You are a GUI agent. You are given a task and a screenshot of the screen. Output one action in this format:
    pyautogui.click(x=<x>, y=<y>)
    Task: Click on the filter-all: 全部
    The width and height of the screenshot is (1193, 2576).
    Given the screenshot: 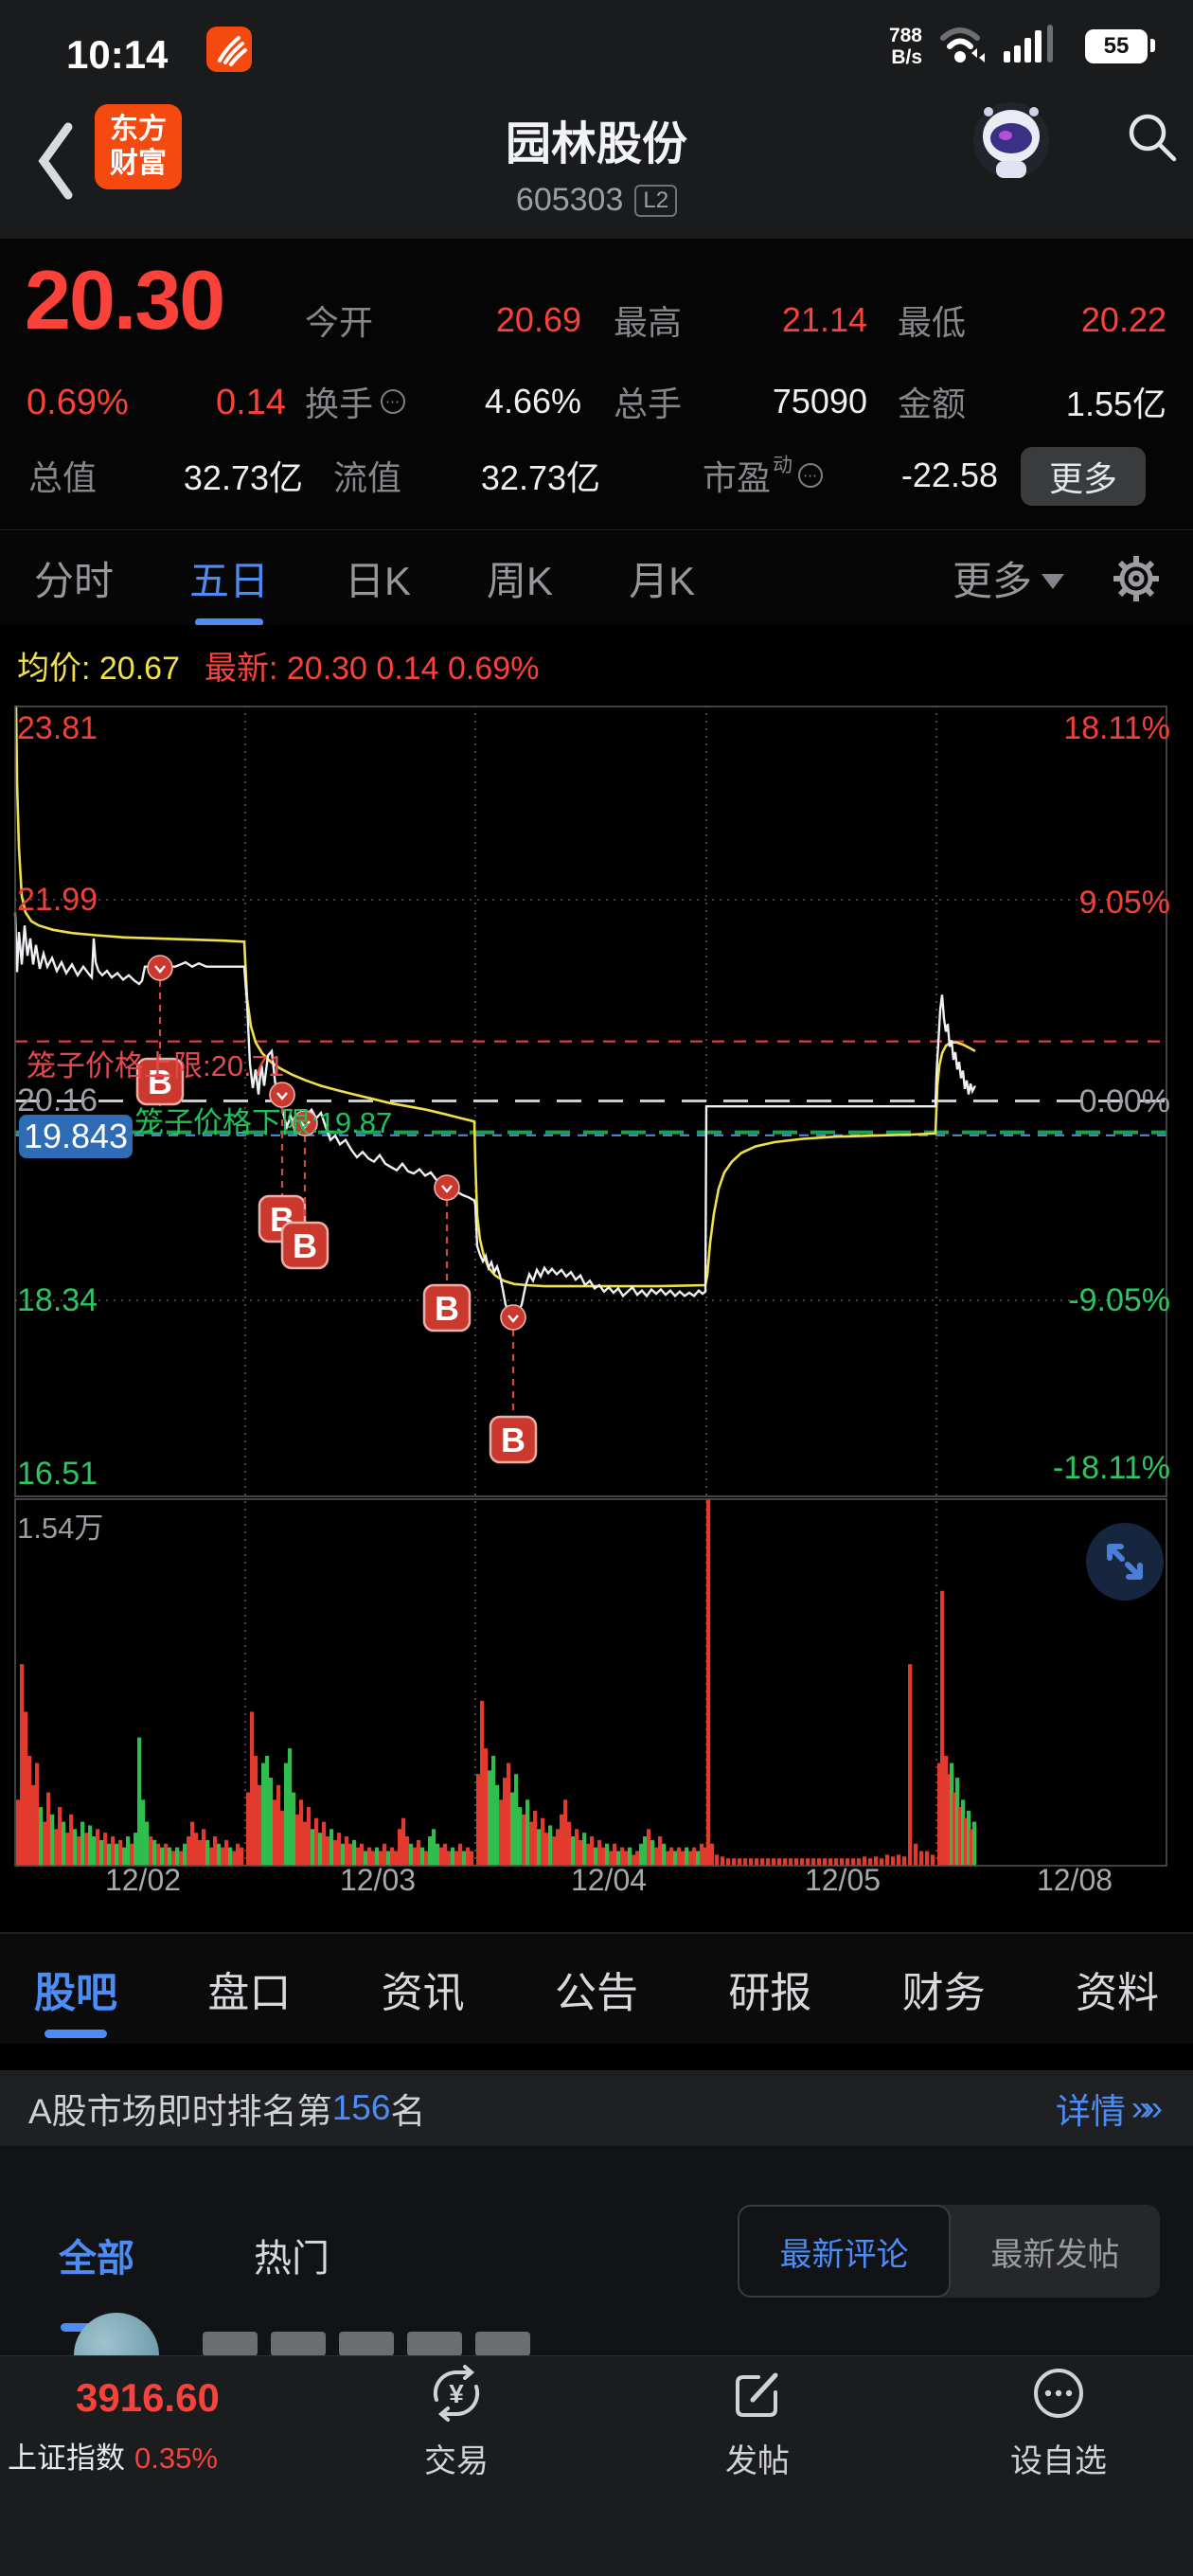 What is the action you would take?
    pyautogui.click(x=96, y=2279)
    